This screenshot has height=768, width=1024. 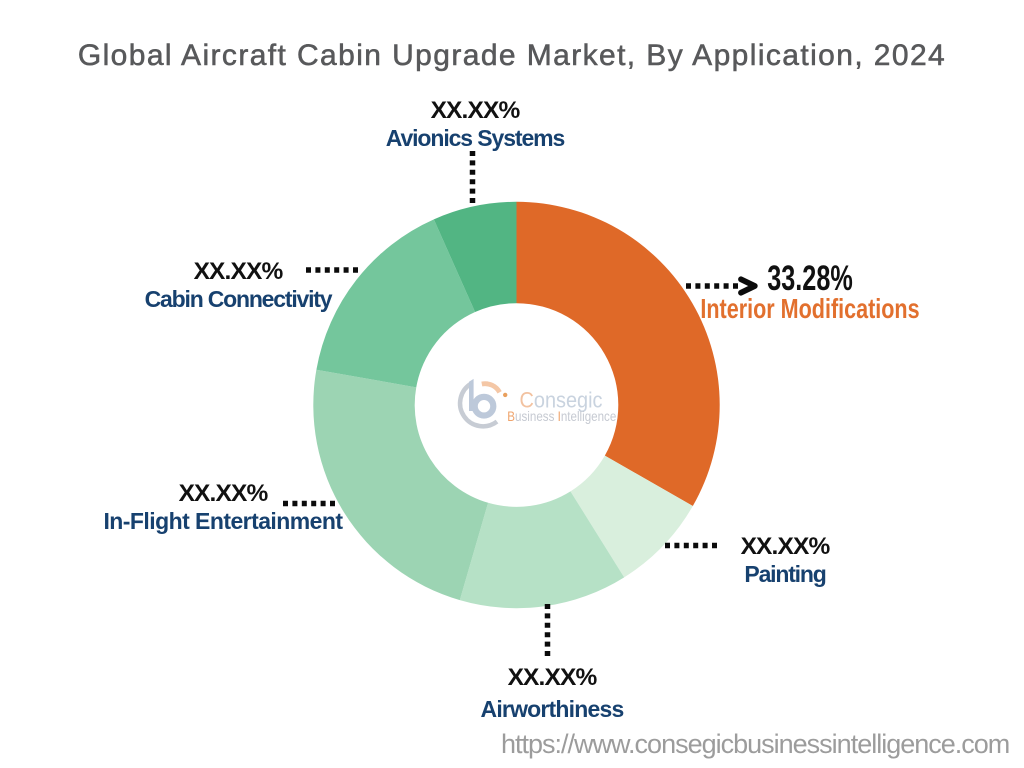 I want to click on svg-text: Business Intelligence, so click(x=561, y=416).